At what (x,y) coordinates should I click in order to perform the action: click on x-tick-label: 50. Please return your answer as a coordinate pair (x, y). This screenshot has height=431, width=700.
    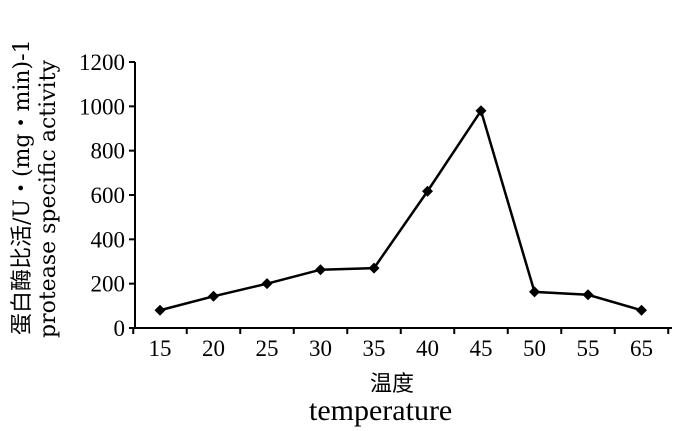
    Looking at the image, I should click on (534, 348).